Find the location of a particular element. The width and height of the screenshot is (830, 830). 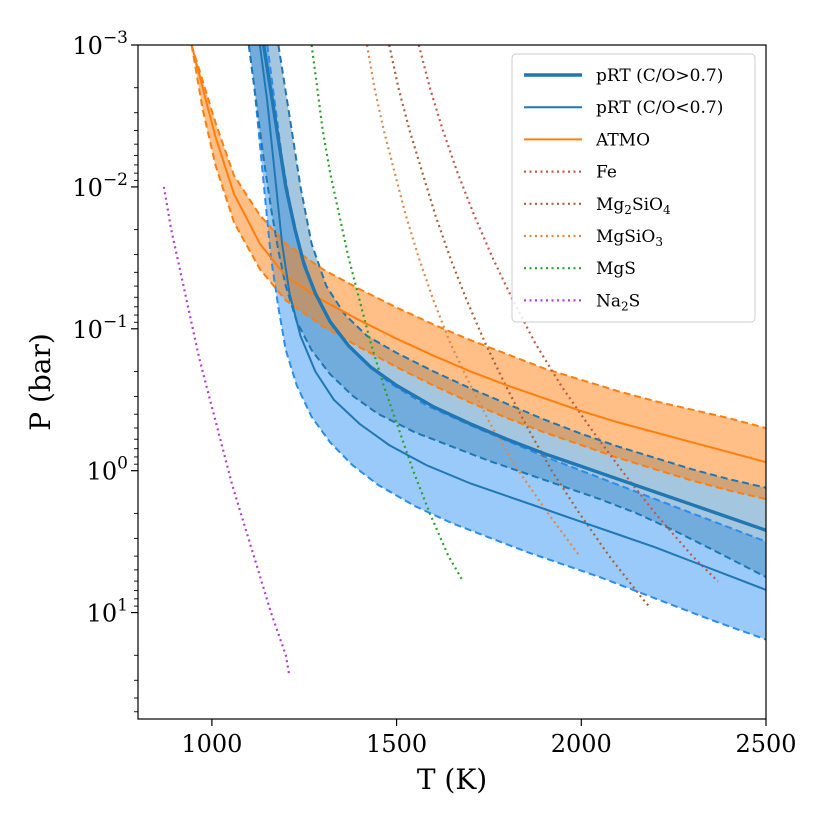

condensation-curve-mgs is located at coordinates (387, 313).